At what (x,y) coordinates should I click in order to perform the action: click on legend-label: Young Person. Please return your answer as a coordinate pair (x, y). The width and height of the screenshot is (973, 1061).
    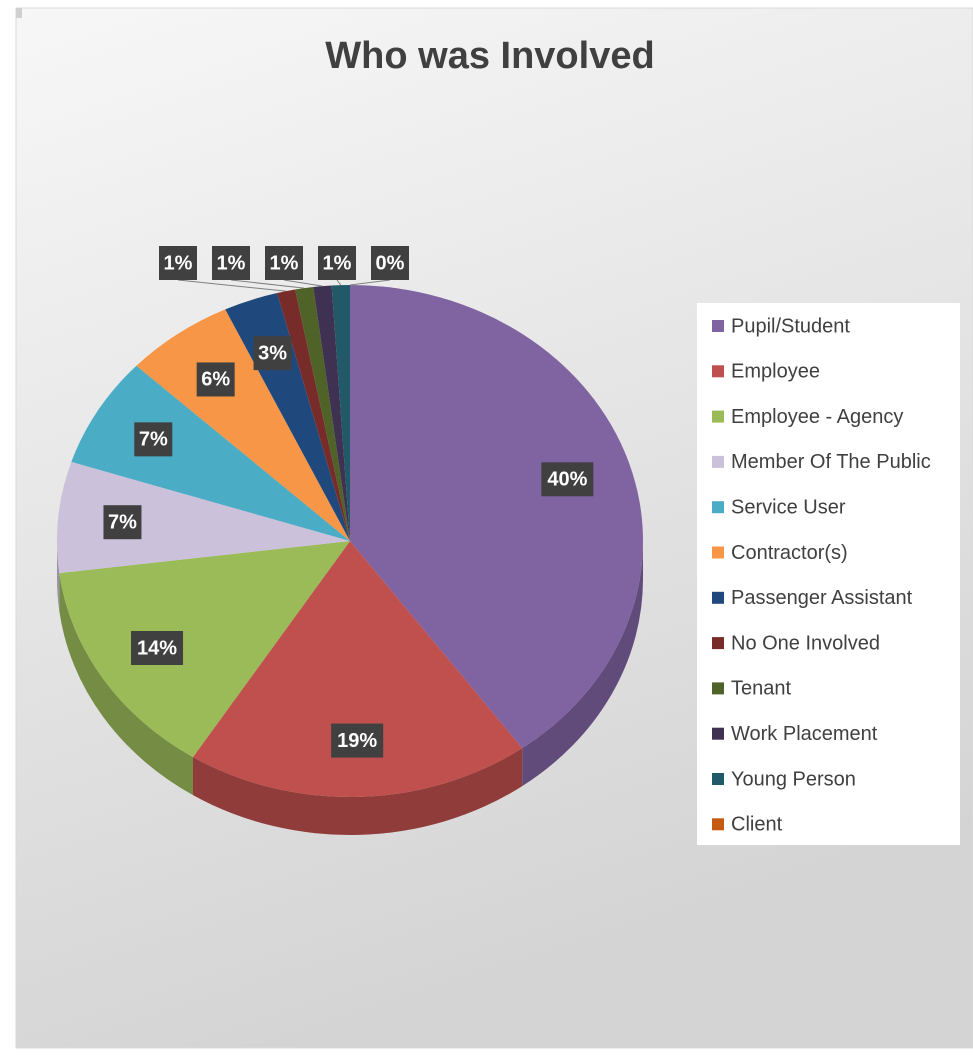
    Looking at the image, I should click on (793, 779).